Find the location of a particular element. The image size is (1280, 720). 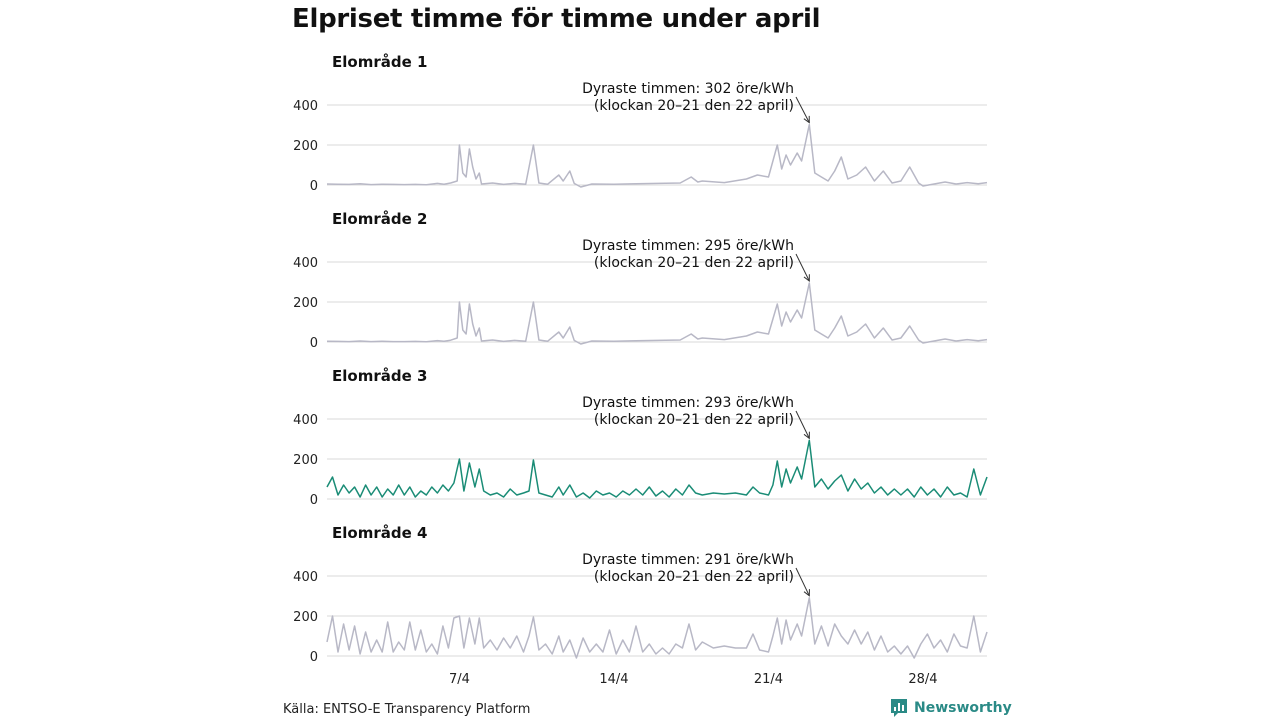

x-tick-label: 7/4 is located at coordinates (459, 679).